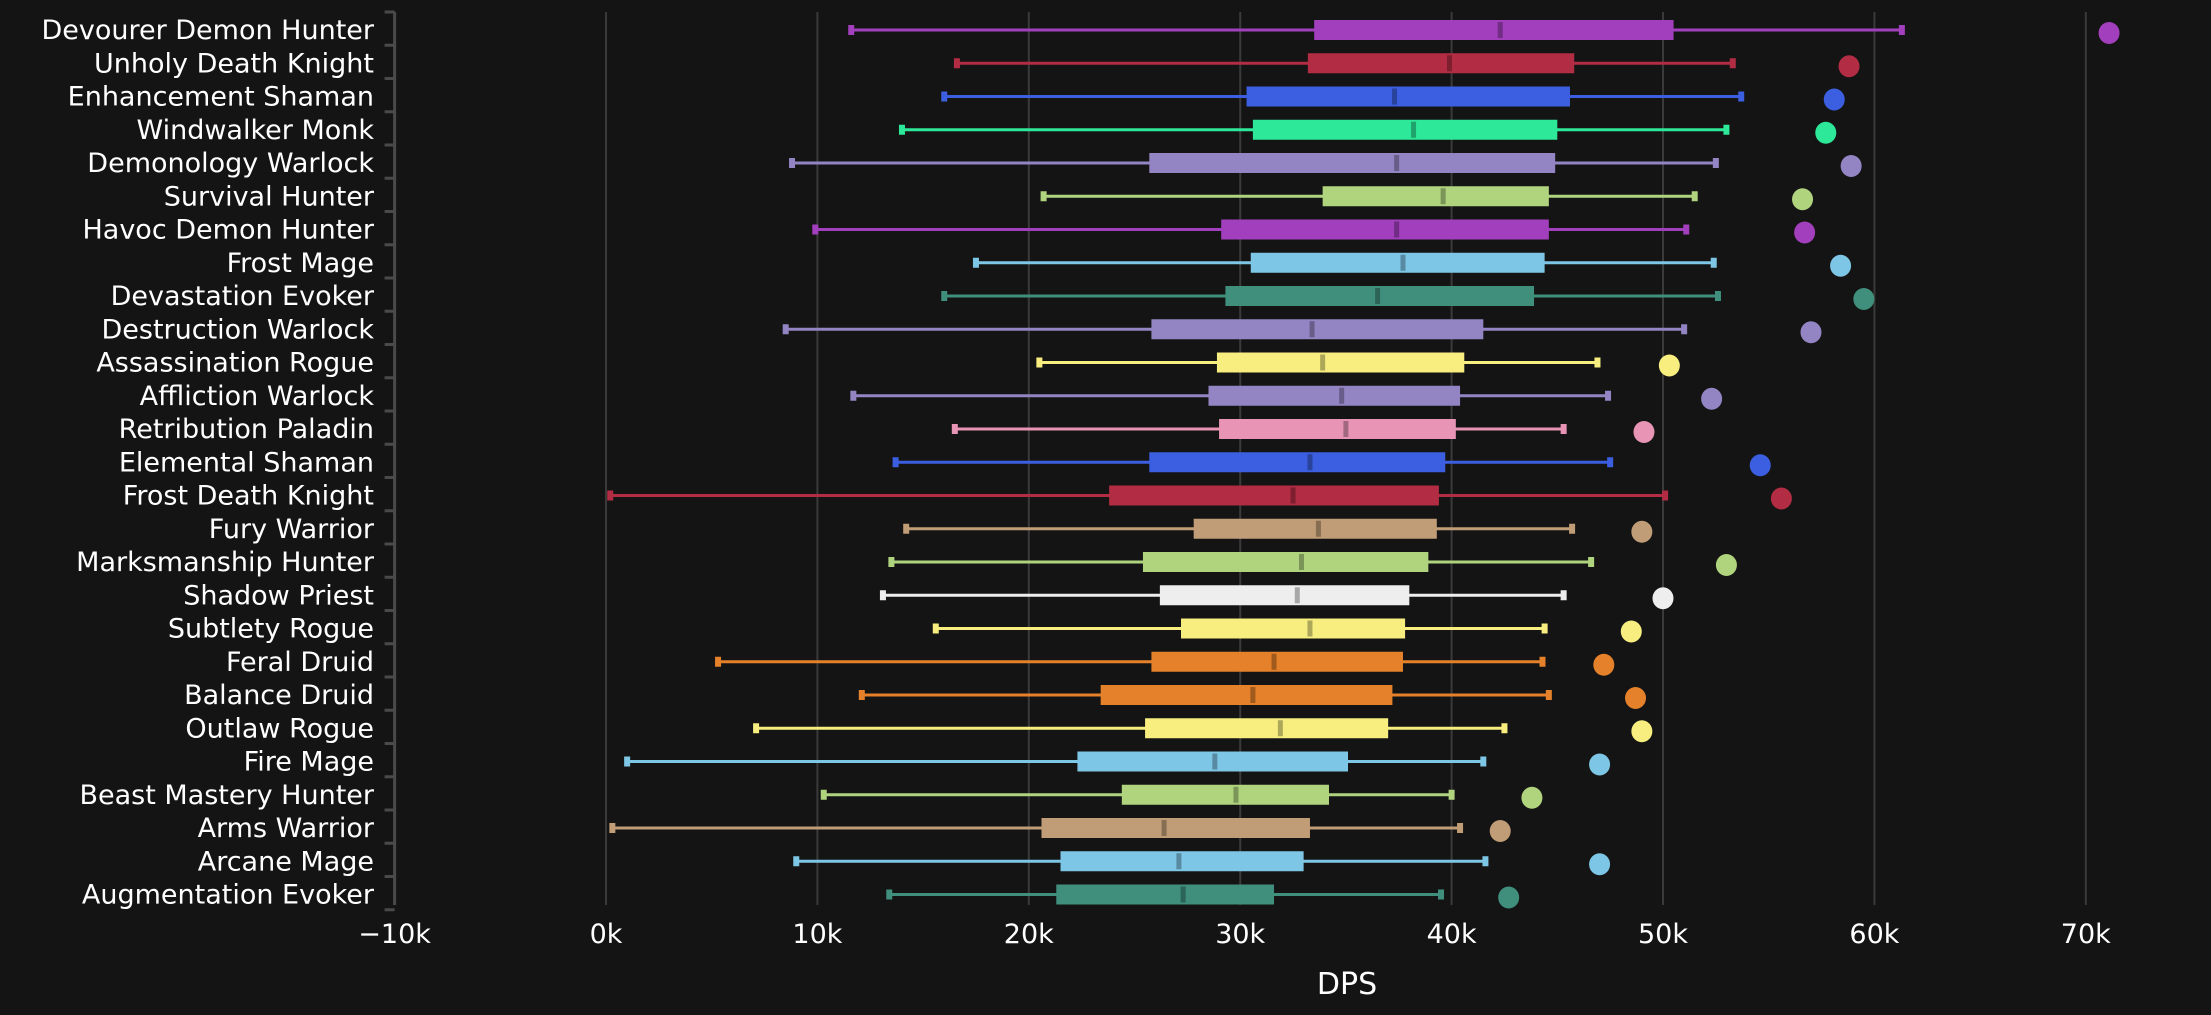  What do you see at coordinates (234, 63) in the screenshot?
I see `category-label: Unholy Death Knight` at bounding box center [234, 63].